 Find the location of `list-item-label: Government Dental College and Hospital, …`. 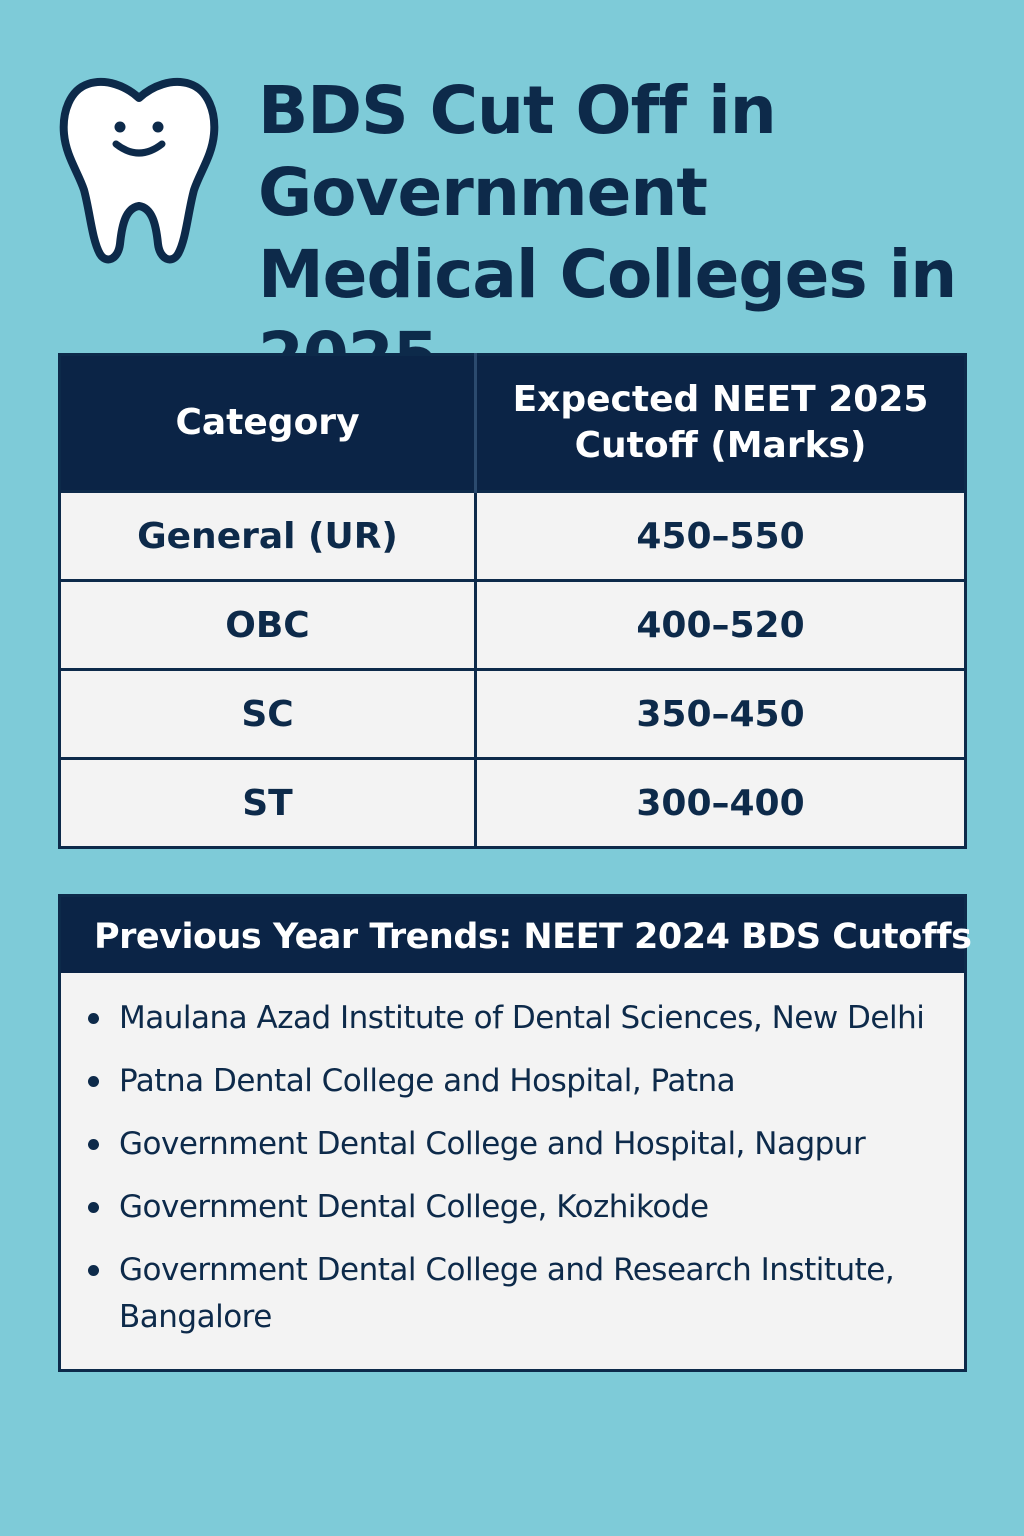

list-item-label: Government Dental College and Hospital, … is located at coordinates (492, 1144).